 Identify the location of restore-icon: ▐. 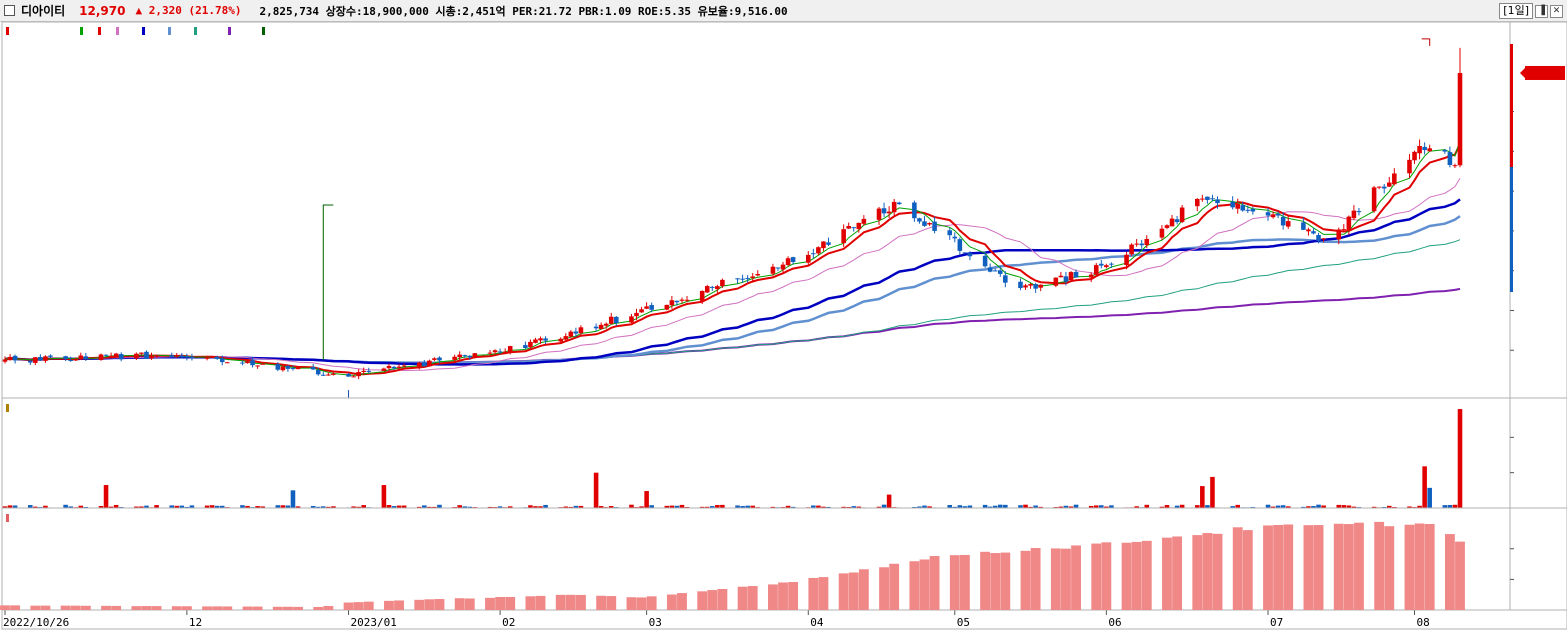
(1541, 11).